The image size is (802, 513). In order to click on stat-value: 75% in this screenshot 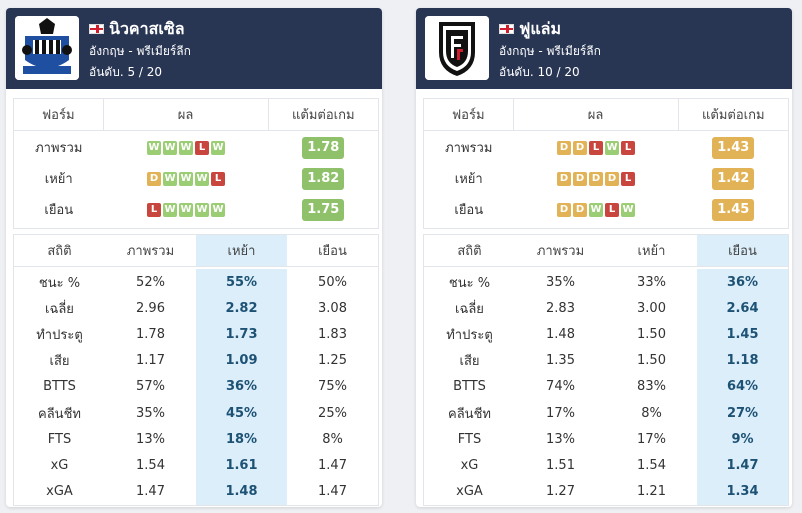, I will do `click(332, 387)`.